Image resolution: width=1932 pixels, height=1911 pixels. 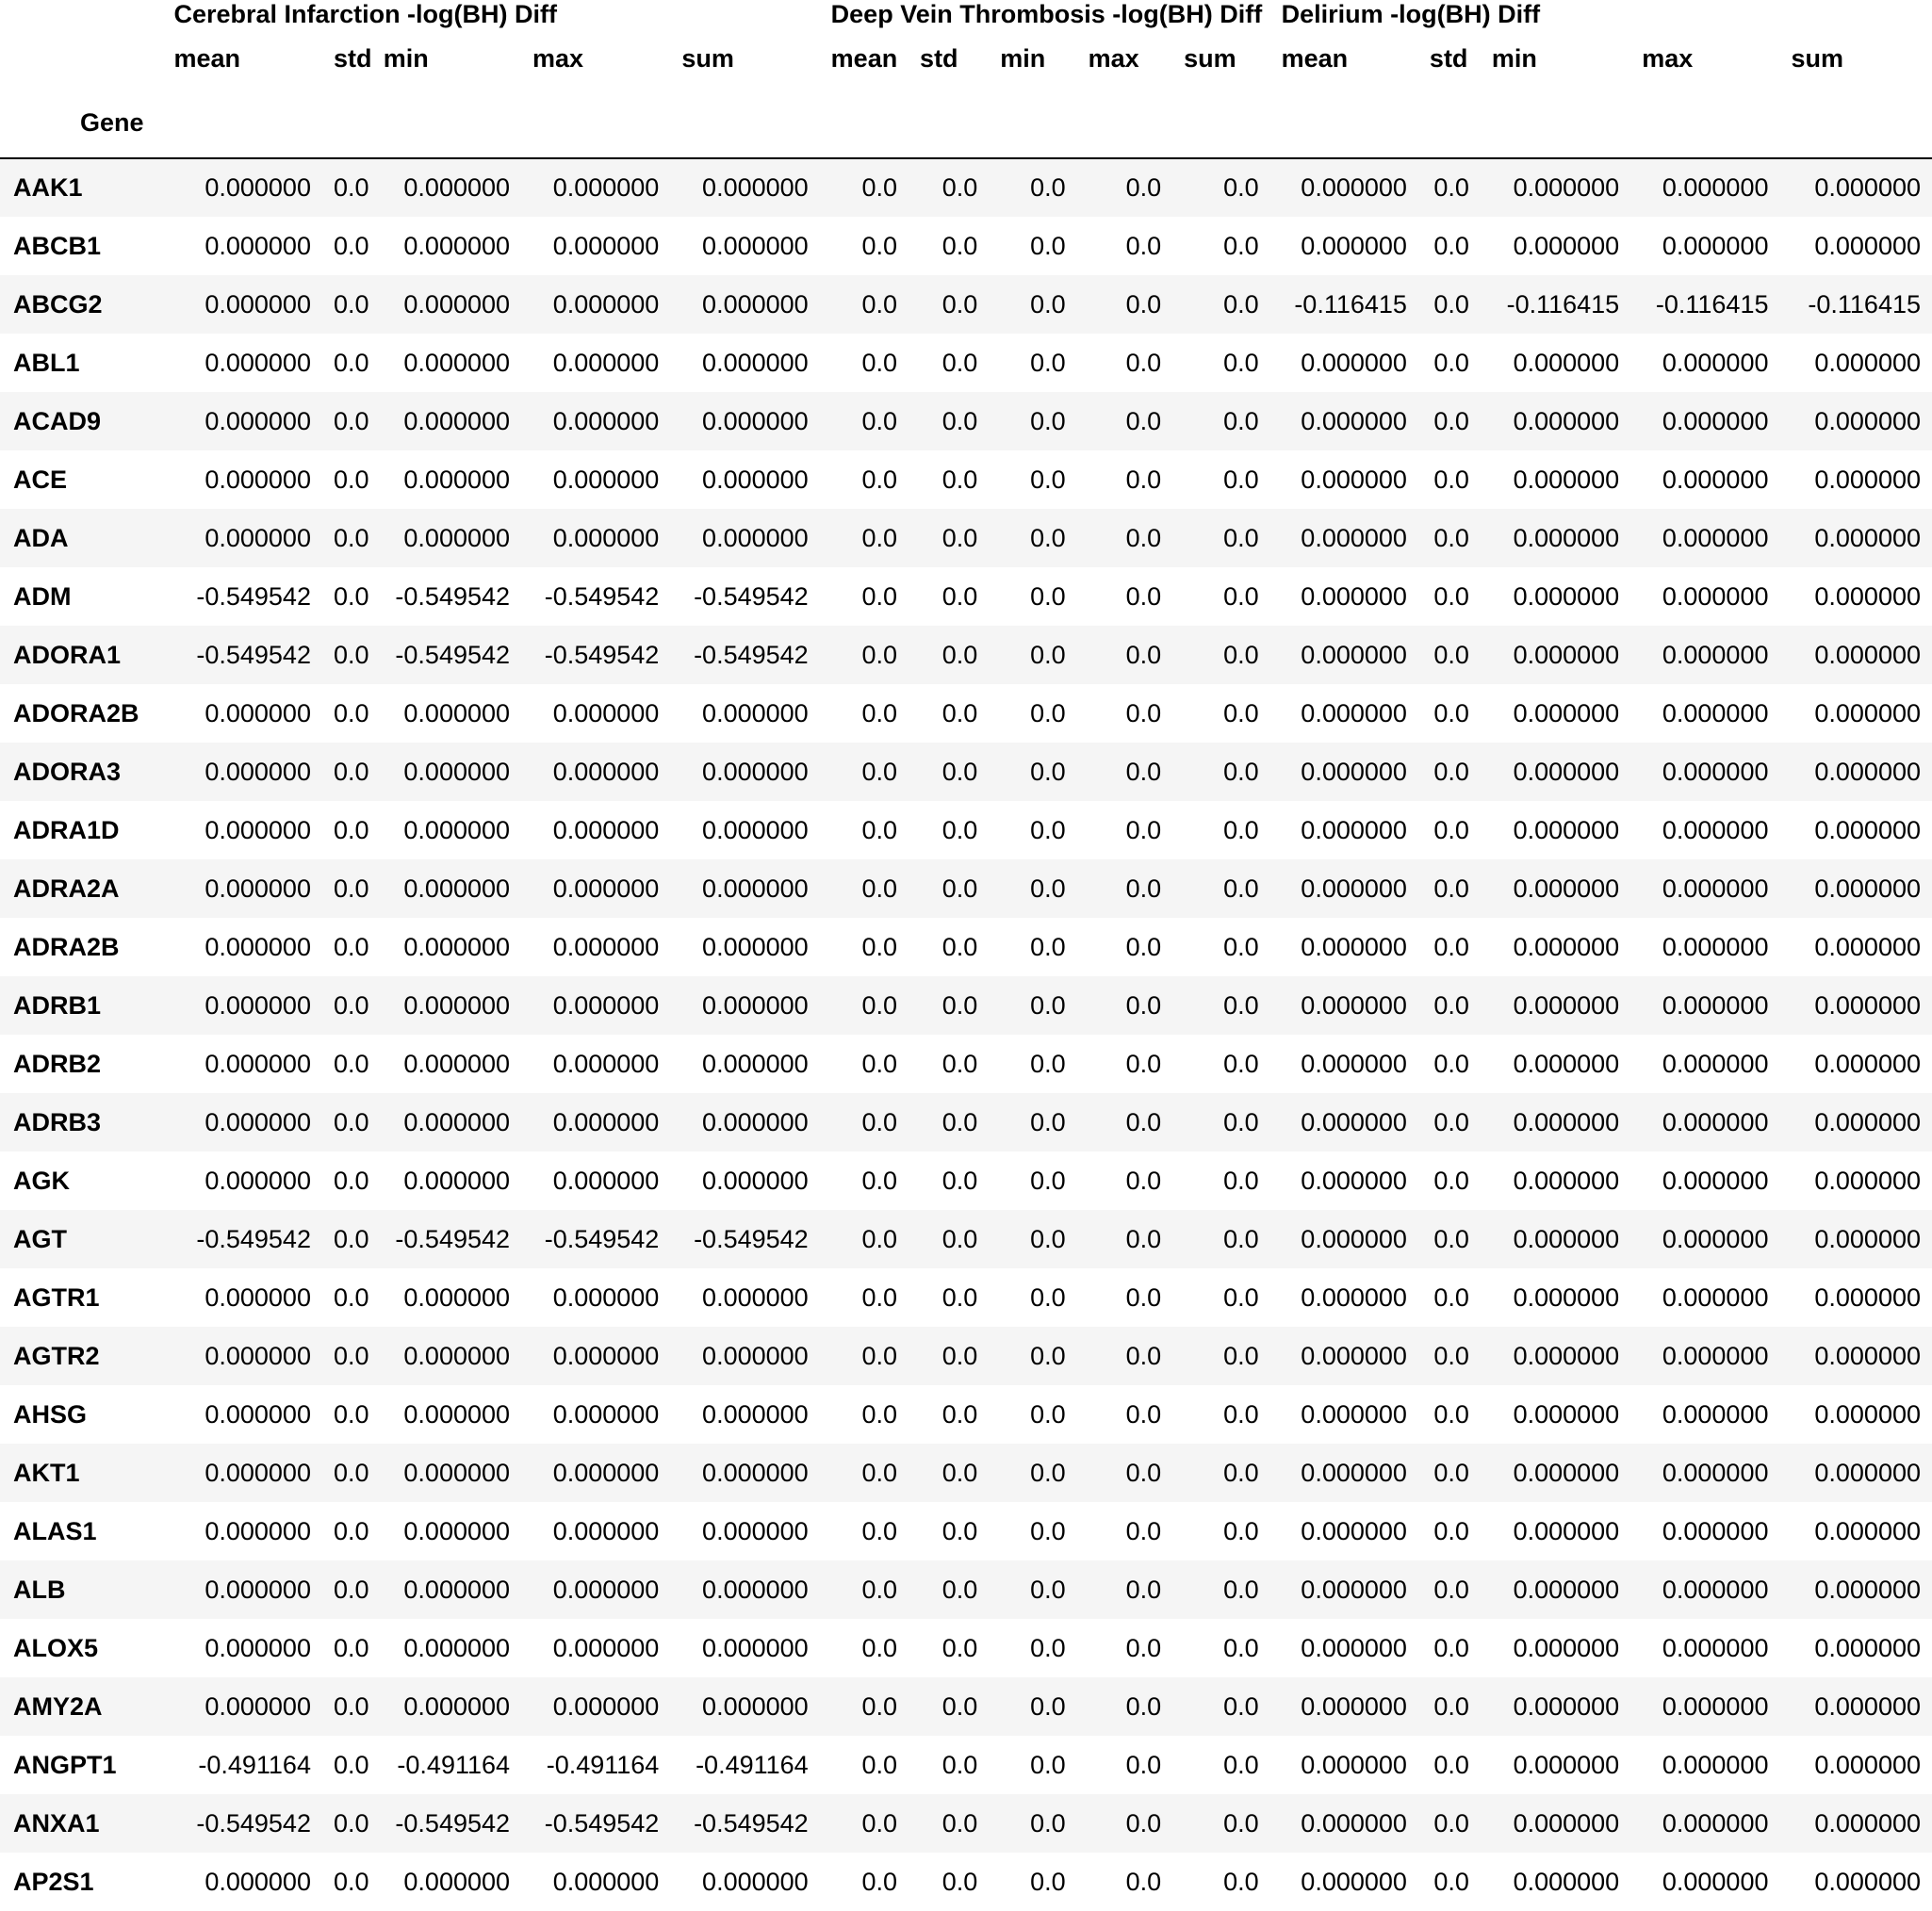 What do you see at coordinates (81, 187) in the screenshot?
I see `gene-label: AAK1` at bounding box center [81, 187].